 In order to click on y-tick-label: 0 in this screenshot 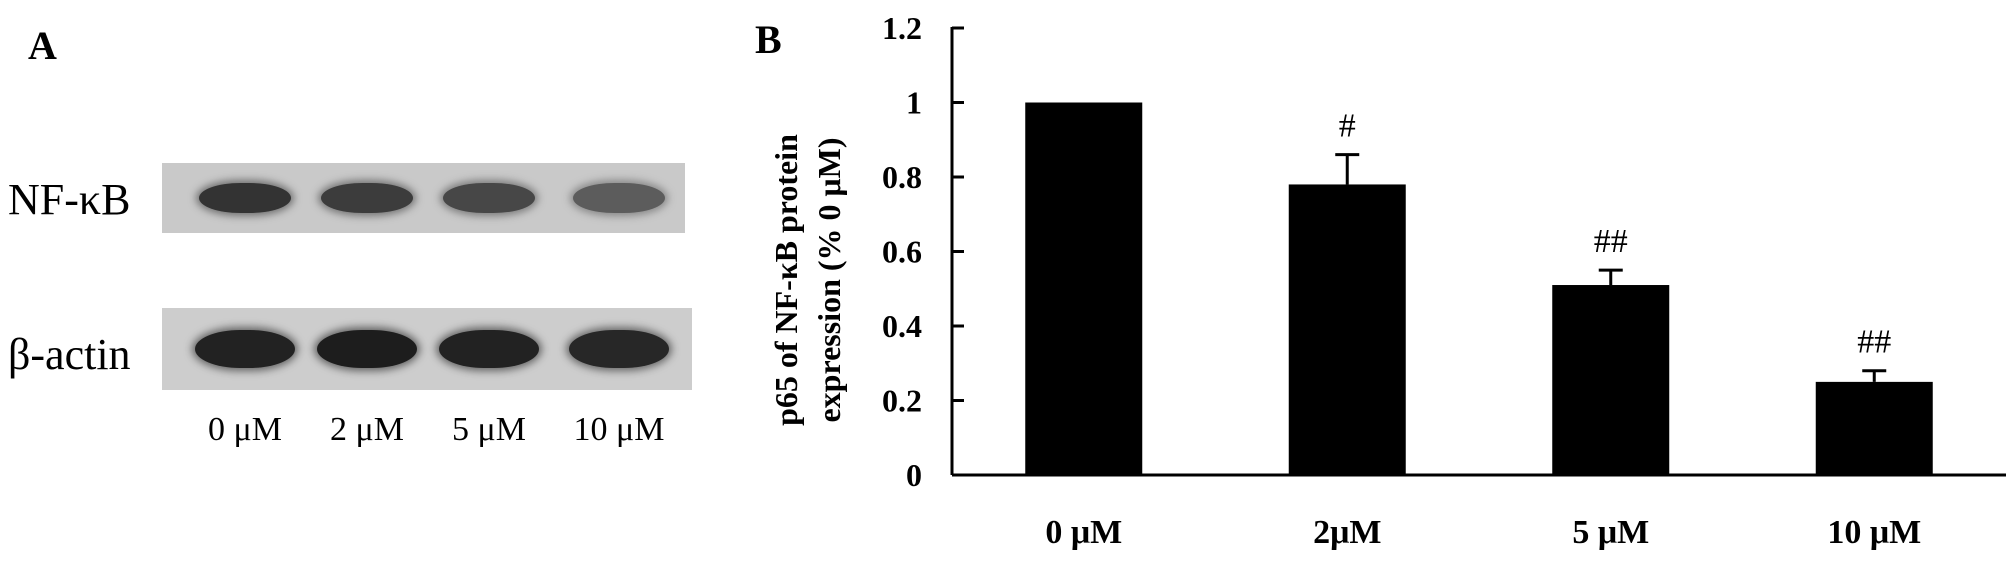, I will do `click(914, 475)`.